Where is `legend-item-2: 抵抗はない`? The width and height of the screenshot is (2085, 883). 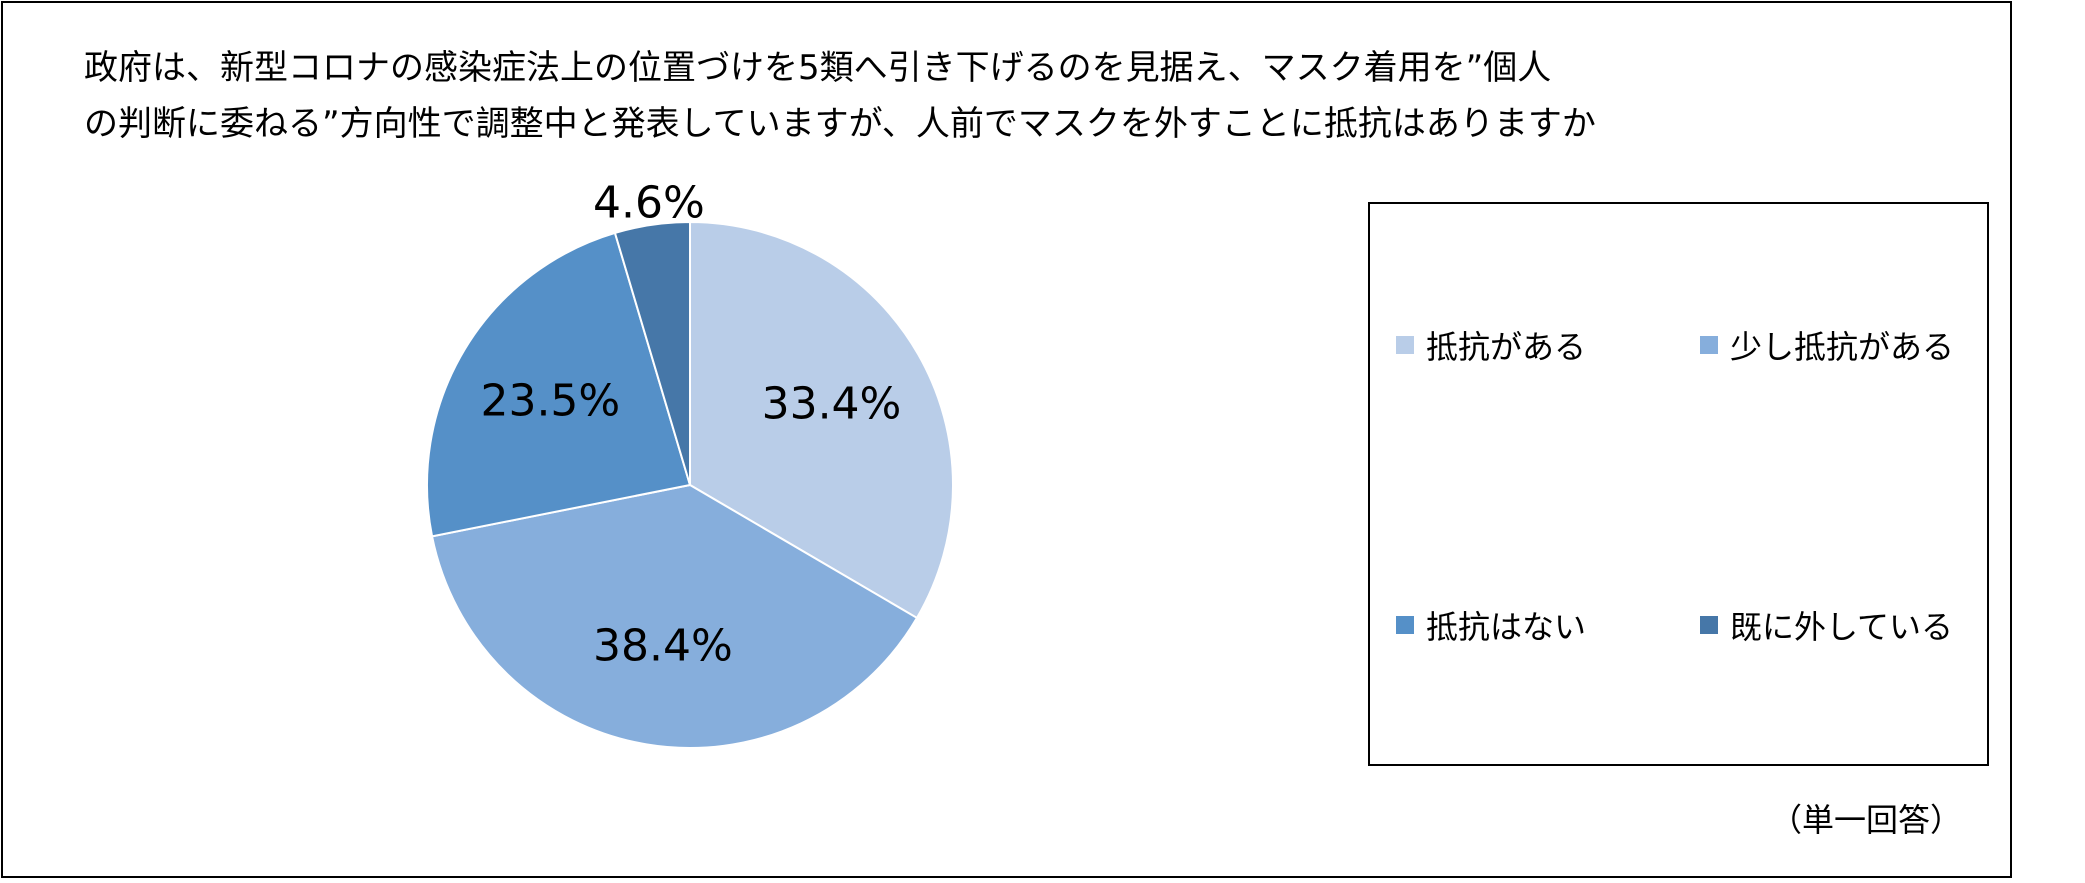
legend-item-2: 抵抗はない is located at coordinates (1491, 625).